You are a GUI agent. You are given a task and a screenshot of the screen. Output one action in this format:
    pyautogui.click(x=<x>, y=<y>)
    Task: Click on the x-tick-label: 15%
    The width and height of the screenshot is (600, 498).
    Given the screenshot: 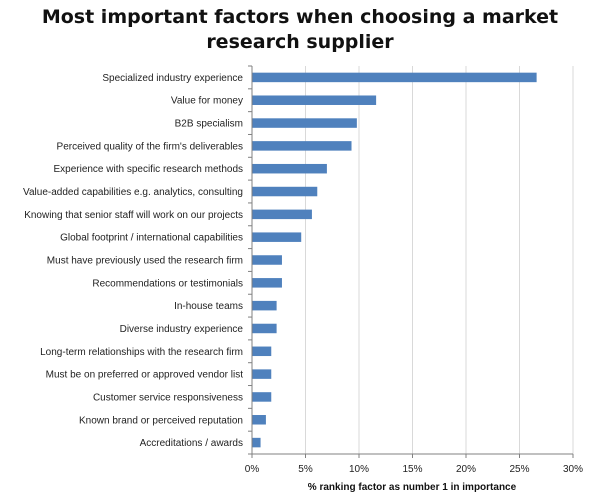 What is the action you would take?
    pyautogui.click(x=412, y=469)
    